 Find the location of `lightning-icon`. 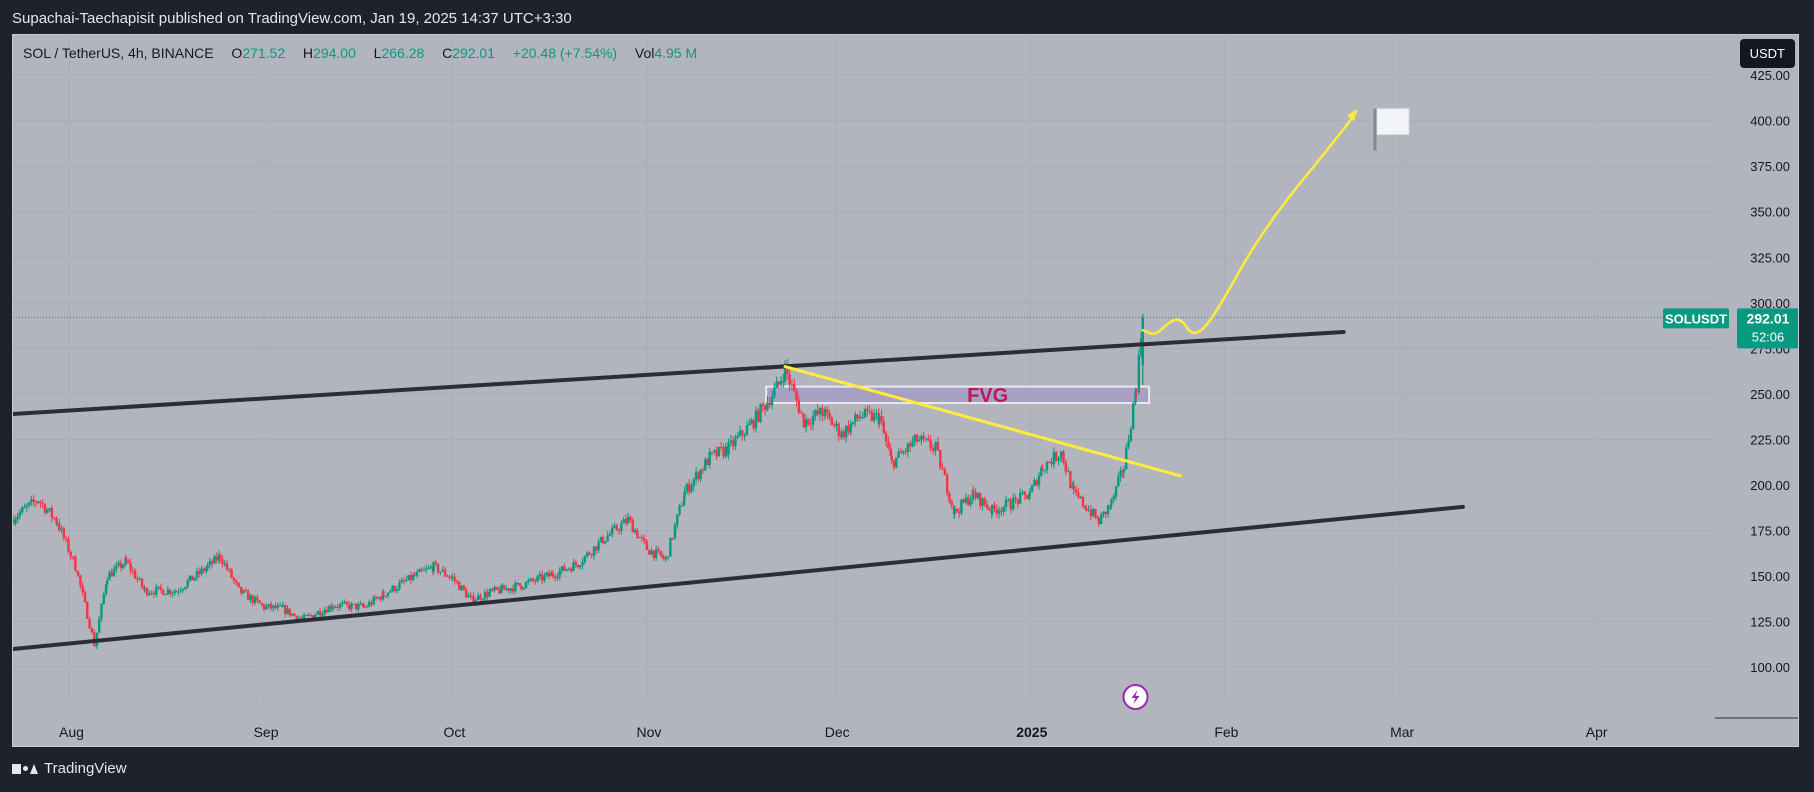

lightning-icon is located at coordinates (1135, 697).